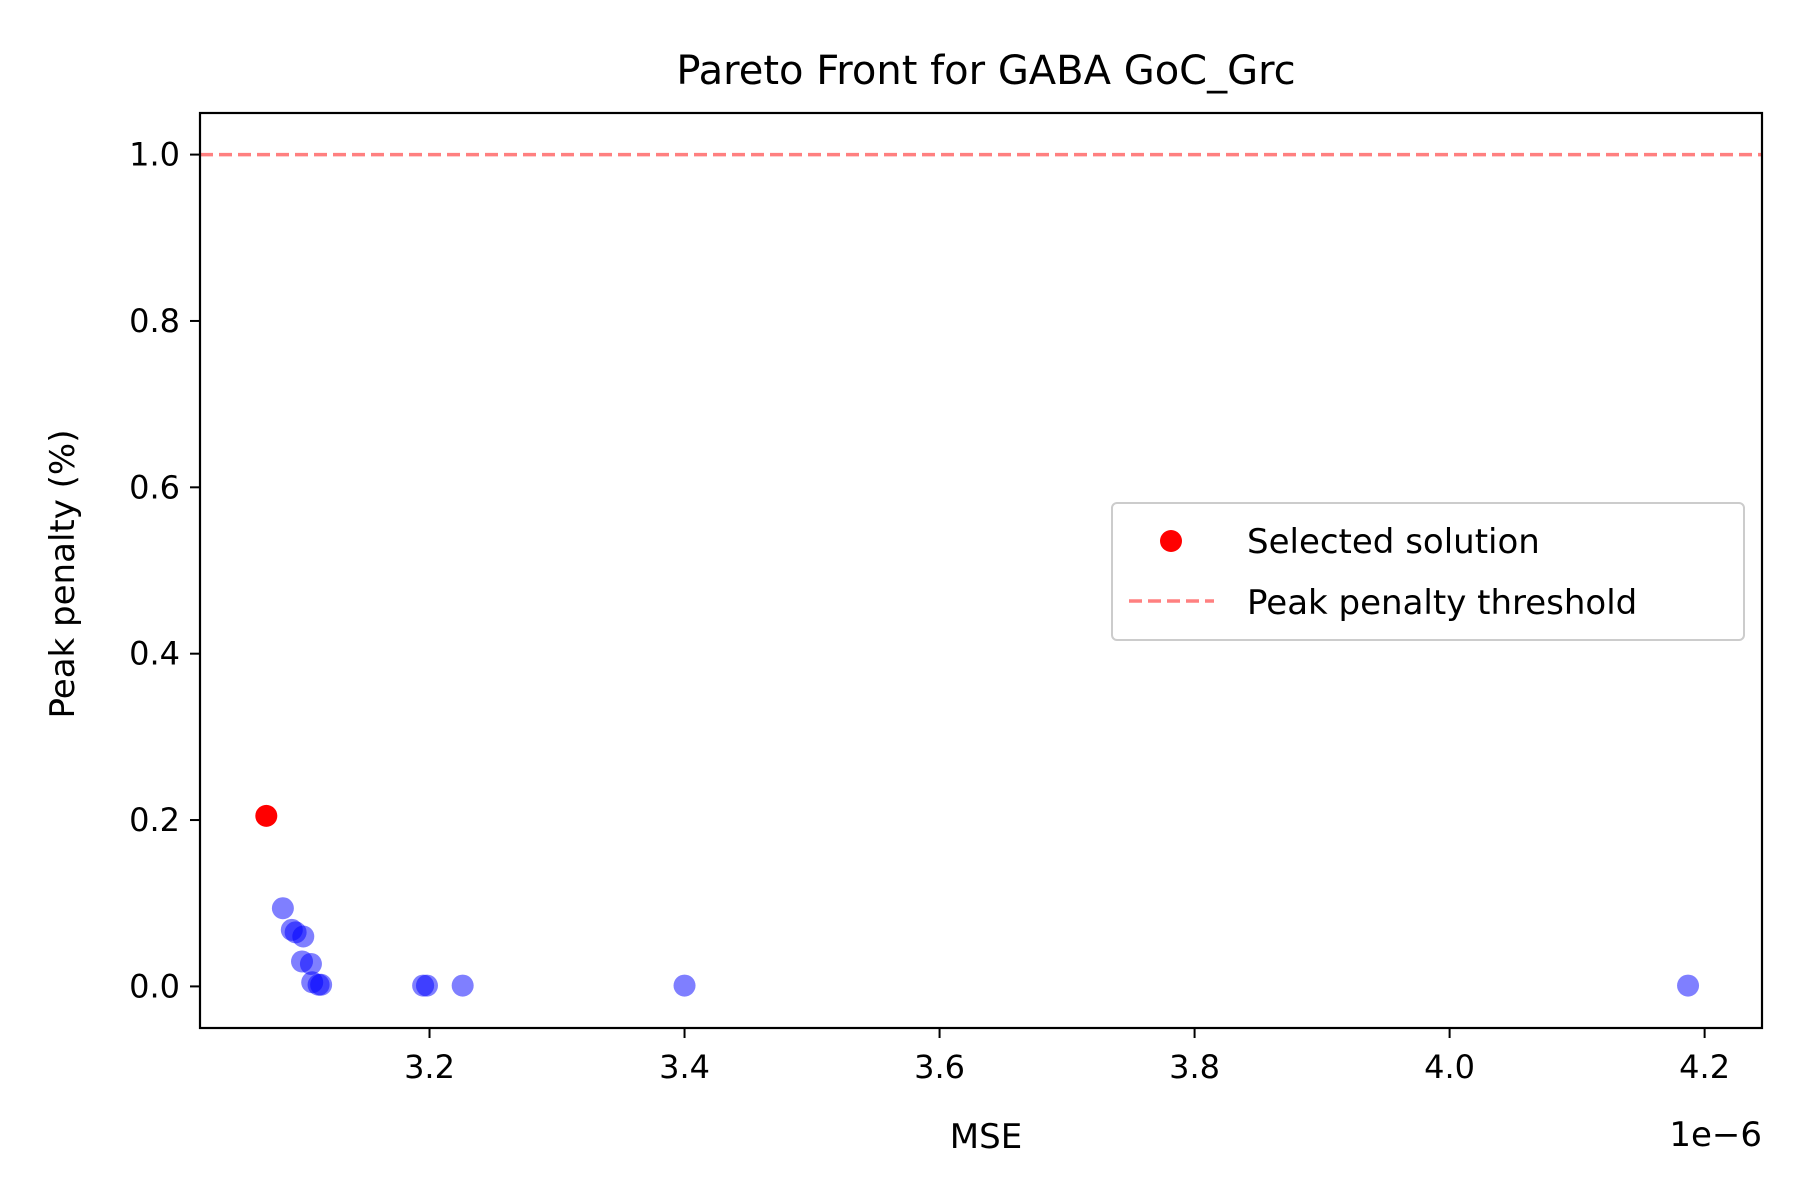  I want to click on x-tick-label: 3.6, so click(939, 1067).